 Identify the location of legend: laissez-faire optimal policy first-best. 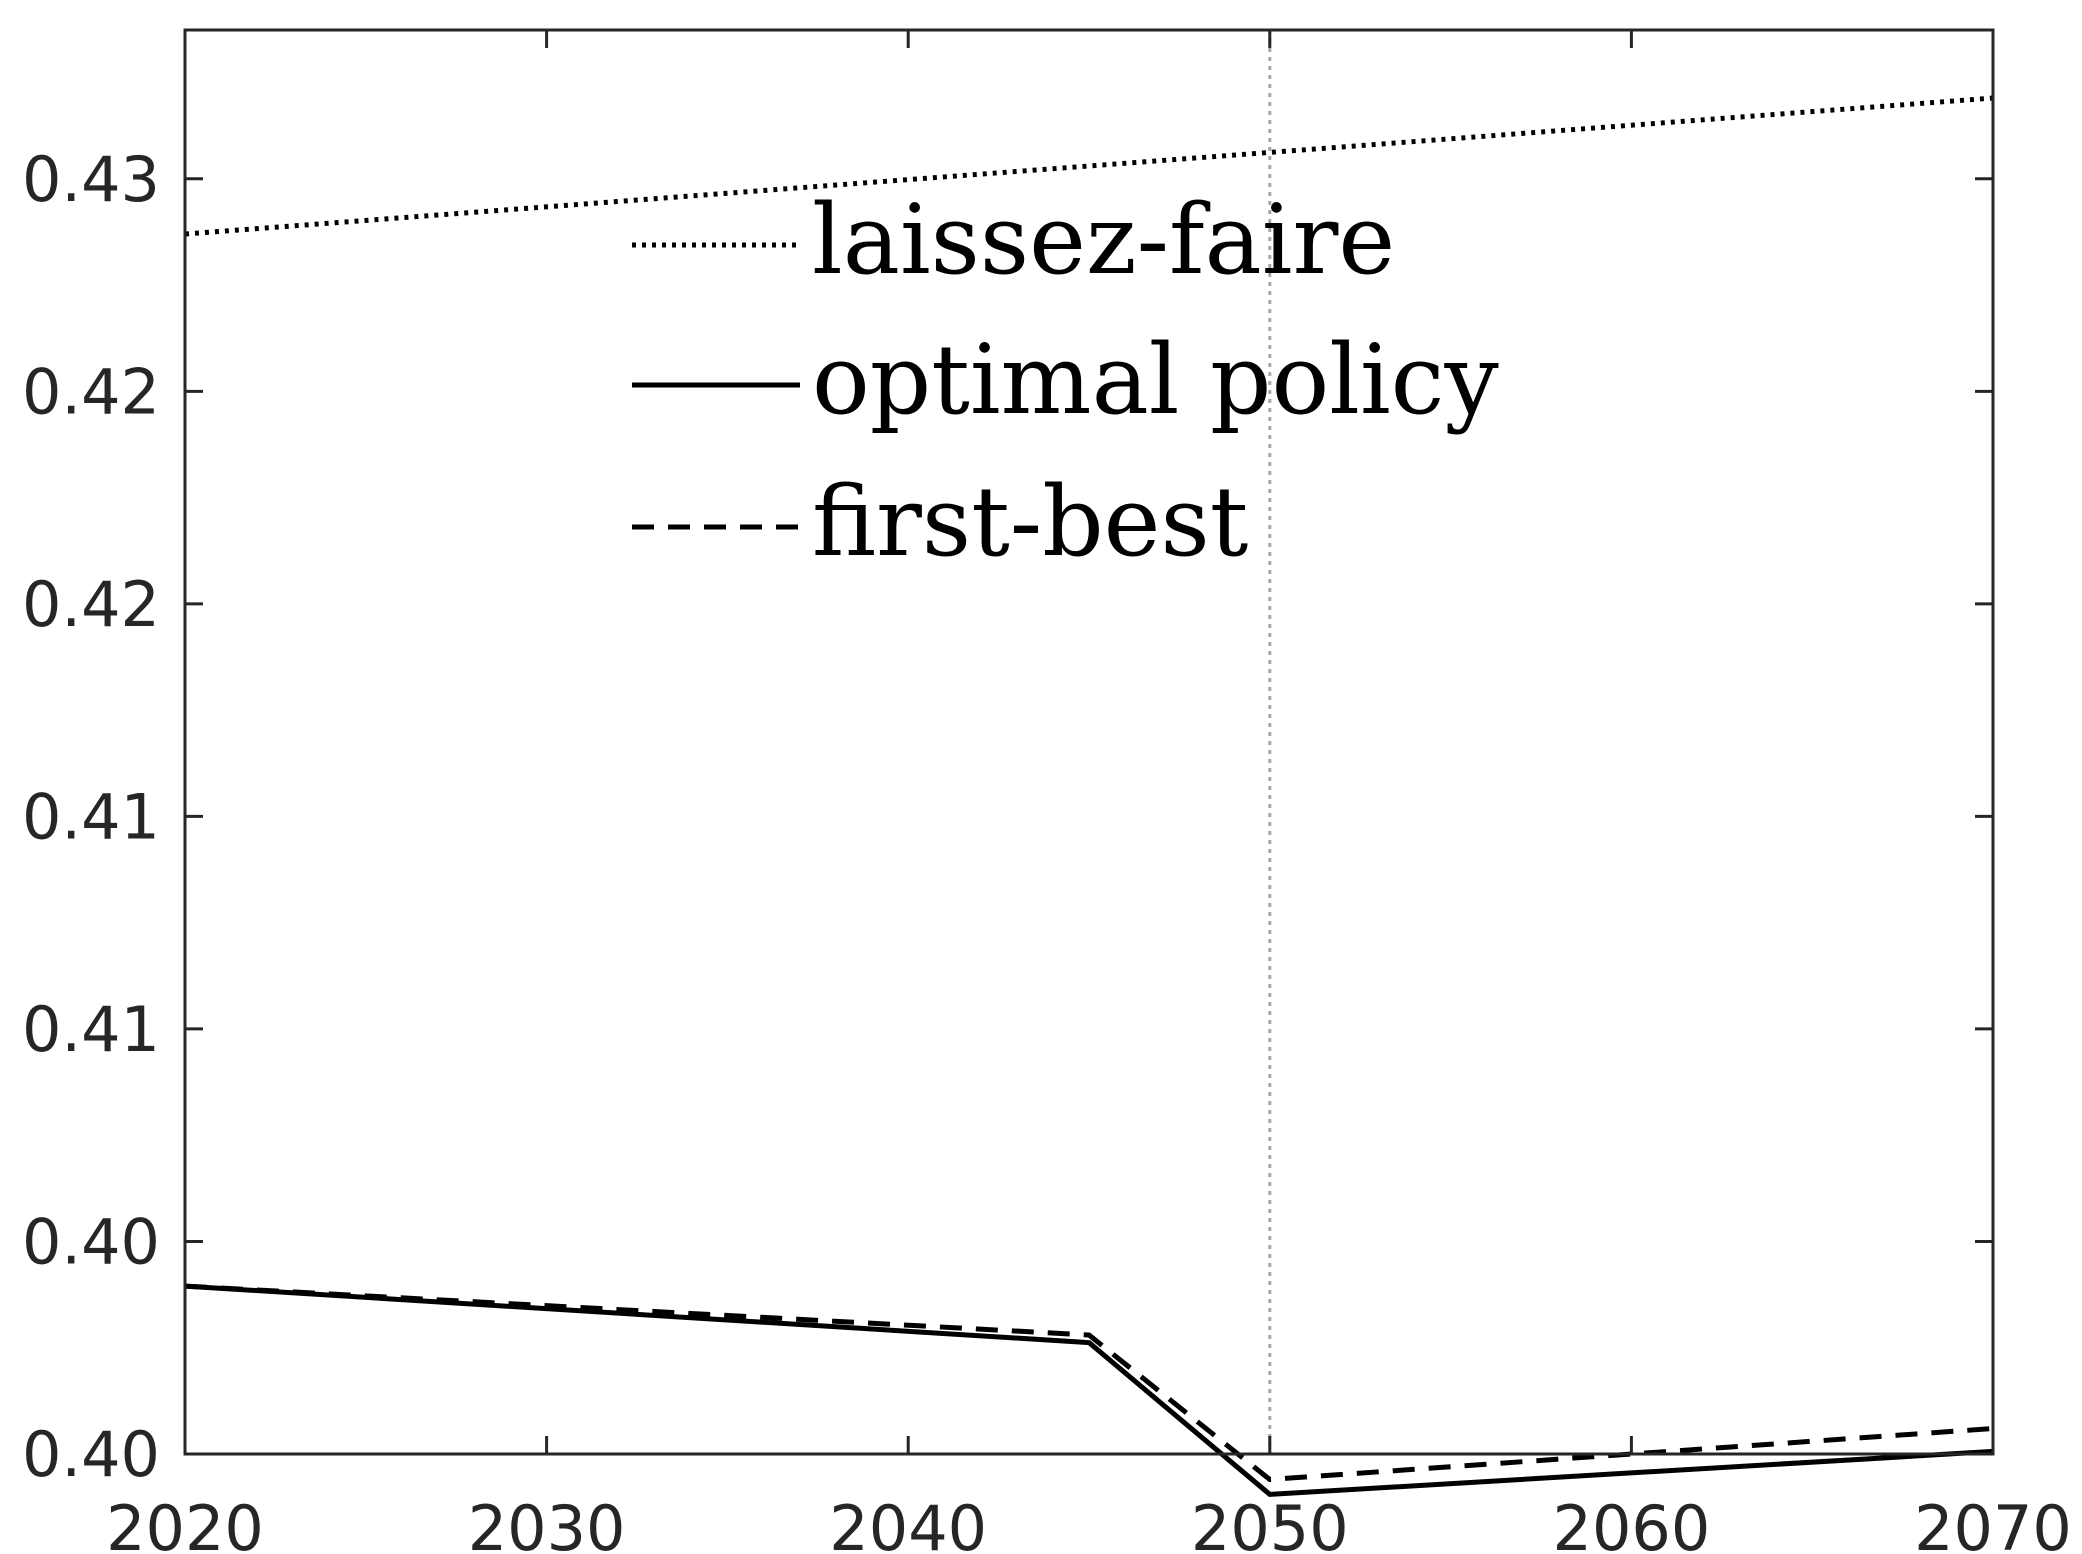
(1065, 381).